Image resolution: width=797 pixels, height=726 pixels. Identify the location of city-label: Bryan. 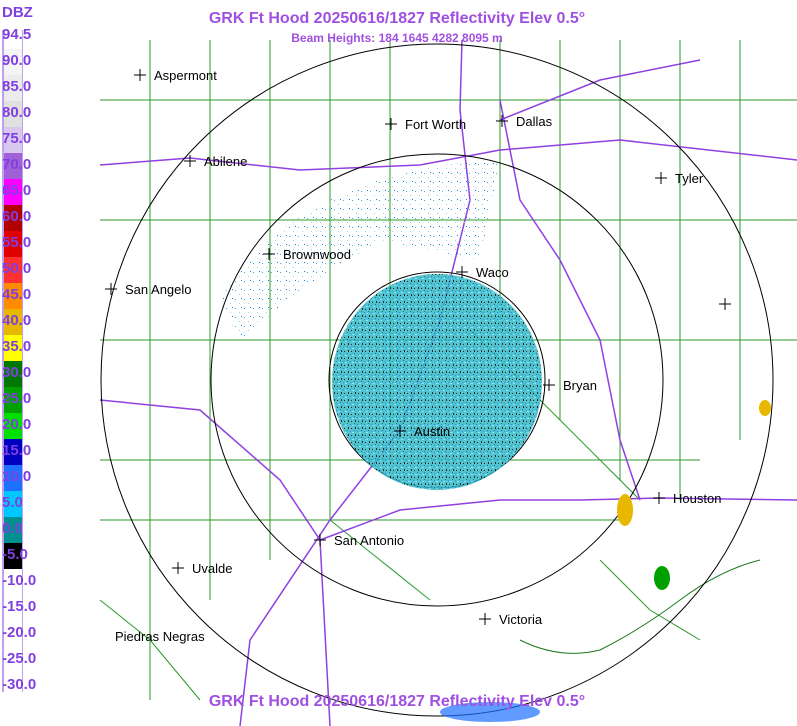
(580, 385).